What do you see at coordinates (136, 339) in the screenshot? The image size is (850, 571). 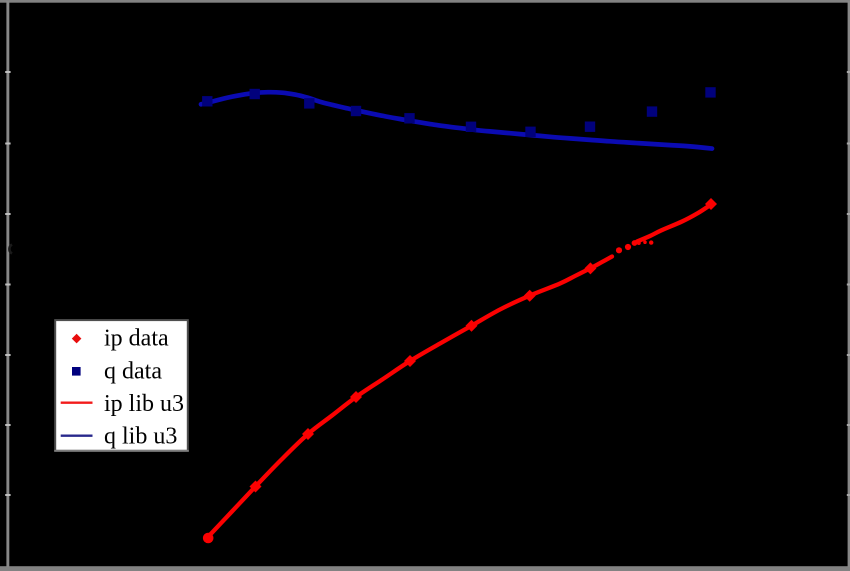 I see `svg-text: ip data` at bounding box center [136, 339].